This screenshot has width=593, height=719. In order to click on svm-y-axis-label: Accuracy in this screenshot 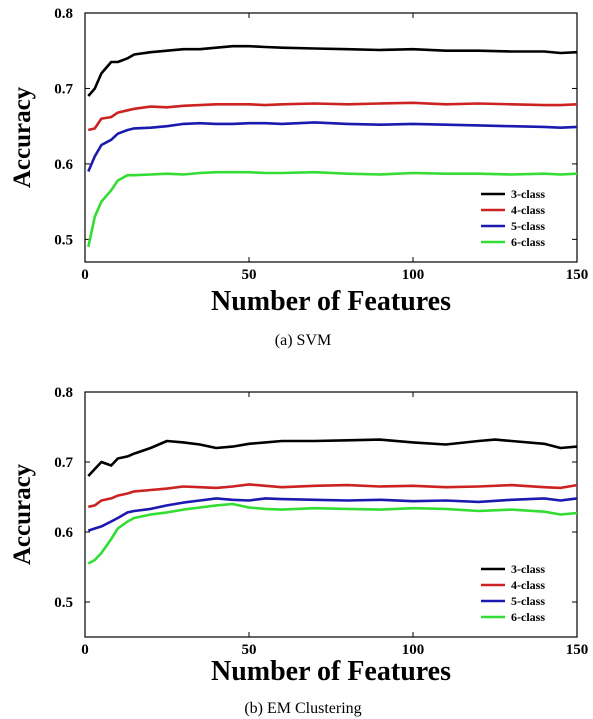, I will do `click(22, 137)`.